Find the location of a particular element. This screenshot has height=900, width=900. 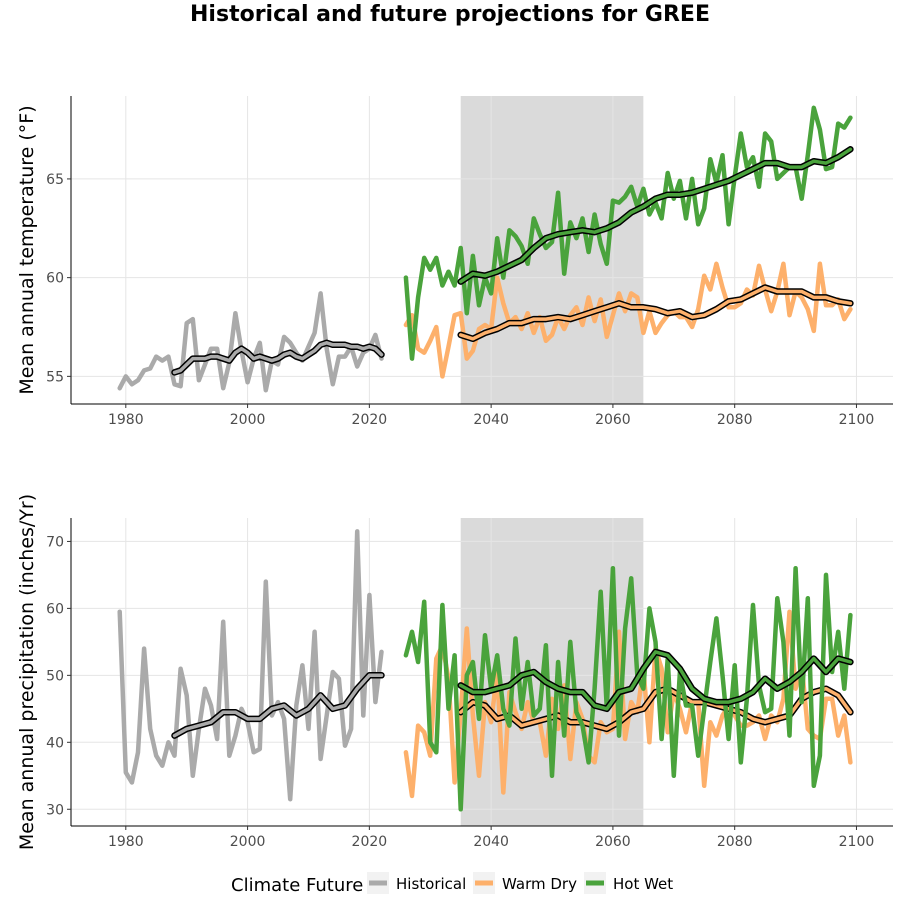

temperature-warm-dry-line is located at coordinates (628, 320).